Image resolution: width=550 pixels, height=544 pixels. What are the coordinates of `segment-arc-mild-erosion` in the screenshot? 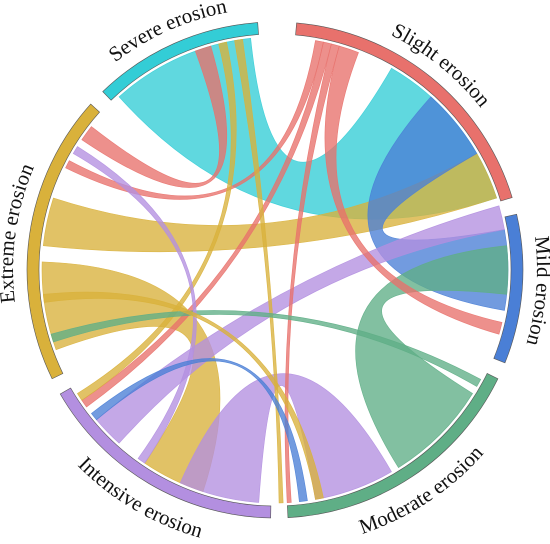 It's located at (508, 288).